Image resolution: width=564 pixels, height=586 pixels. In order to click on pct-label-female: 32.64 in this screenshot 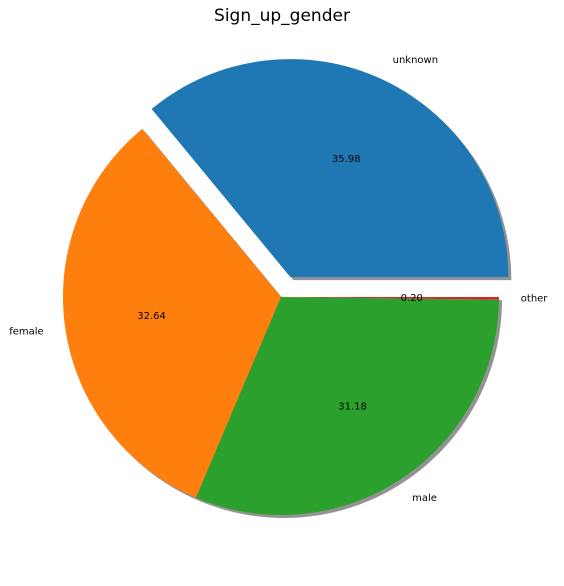, I will do `click(151, 316)`.